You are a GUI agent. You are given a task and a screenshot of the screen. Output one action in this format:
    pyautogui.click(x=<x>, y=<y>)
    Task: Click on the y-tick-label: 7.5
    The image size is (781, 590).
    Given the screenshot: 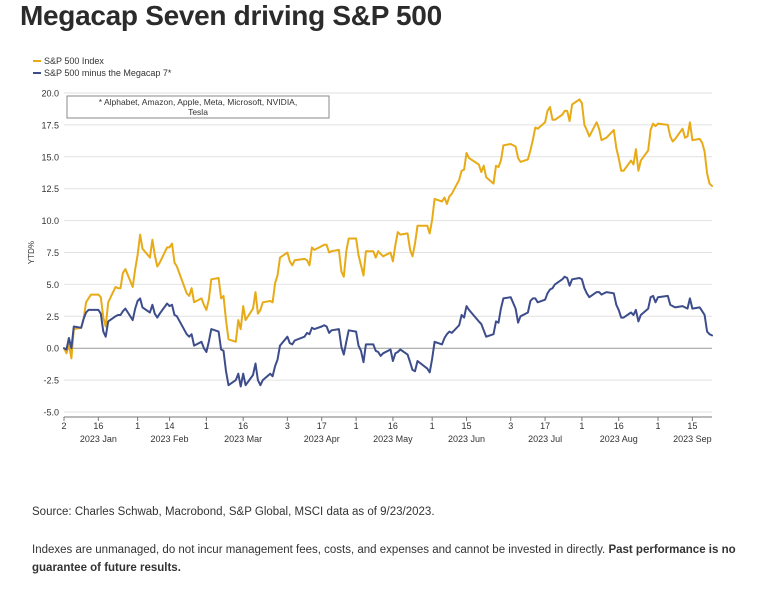 What is the action you would take?
    pyautogui.click(x=52, y=253)
    